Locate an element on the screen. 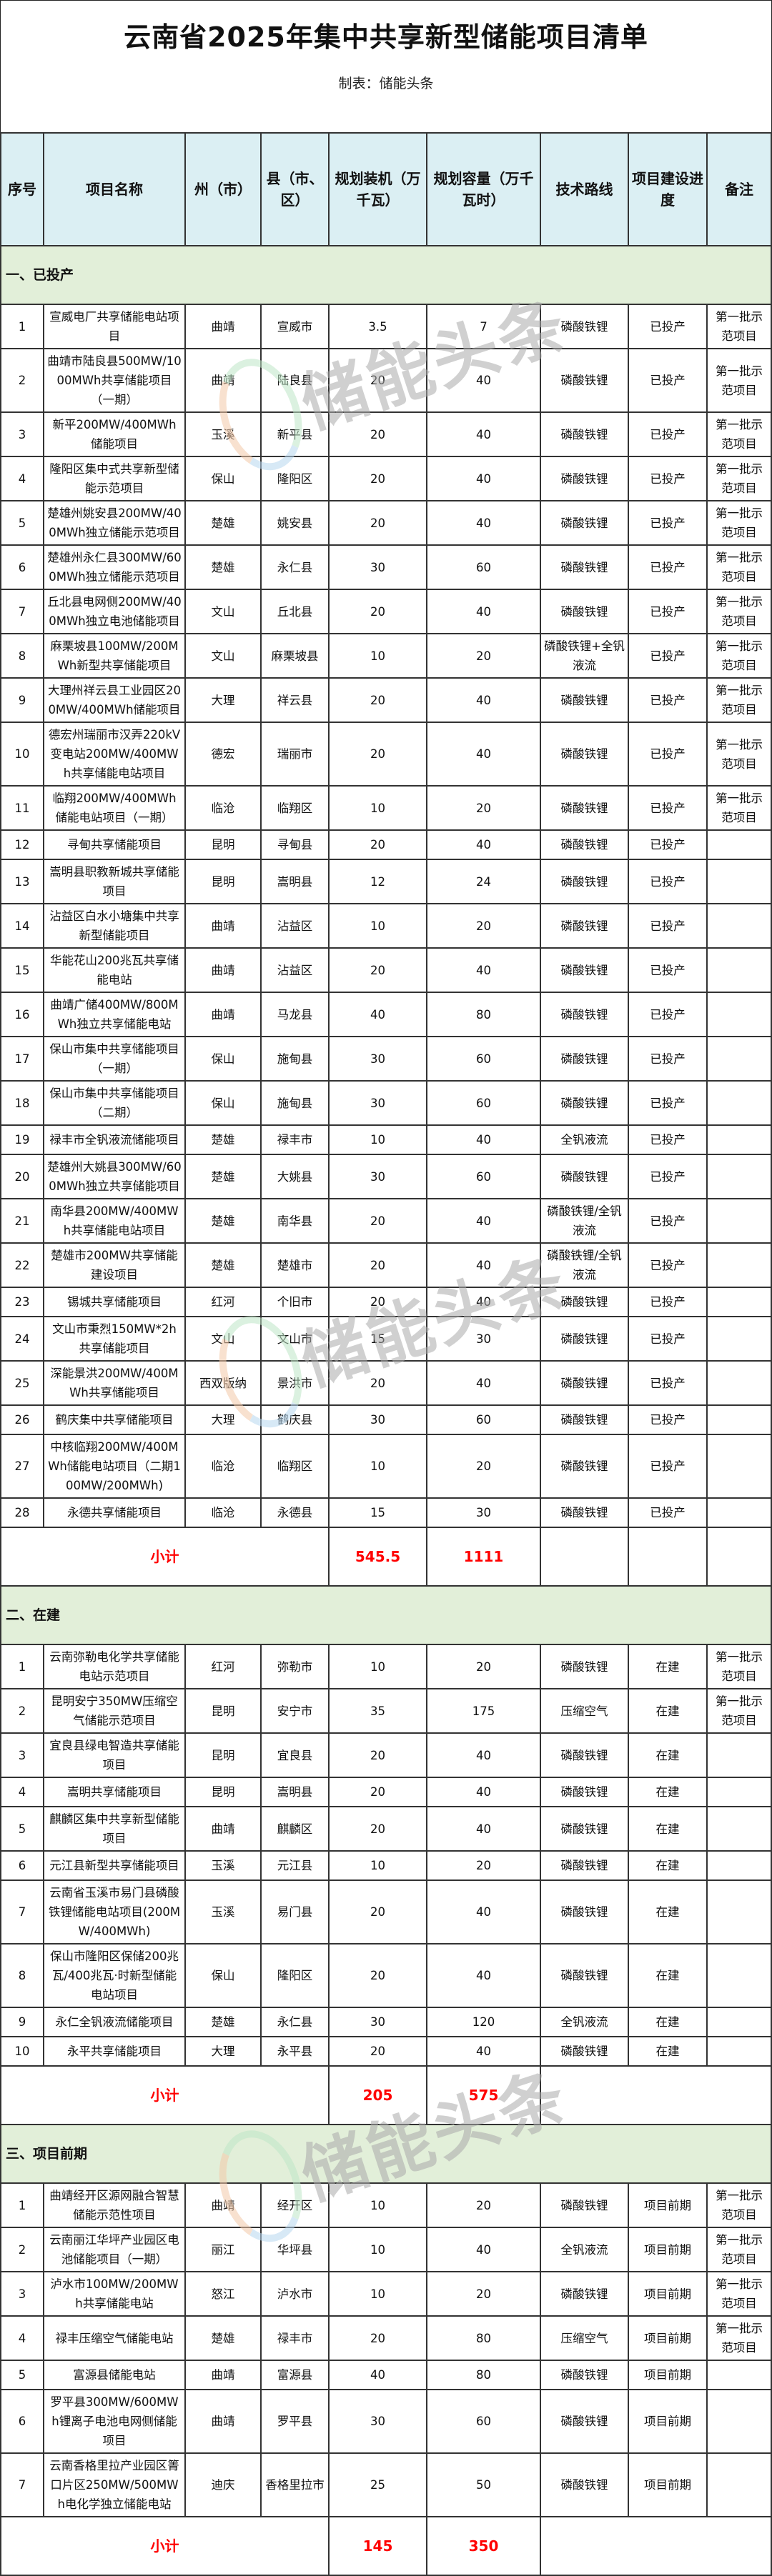 The width and height of the screenshot is (772, 2576). cell-project-name: 宜良县绿电智造共享储能项目 is located at coordinates (115, 1755).